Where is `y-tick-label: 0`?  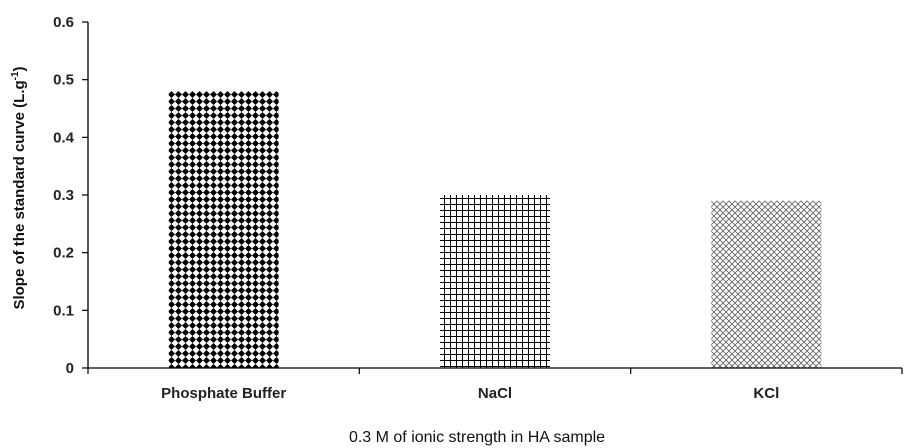
y-tick-label: 0 is located at coordinates (70, 368).